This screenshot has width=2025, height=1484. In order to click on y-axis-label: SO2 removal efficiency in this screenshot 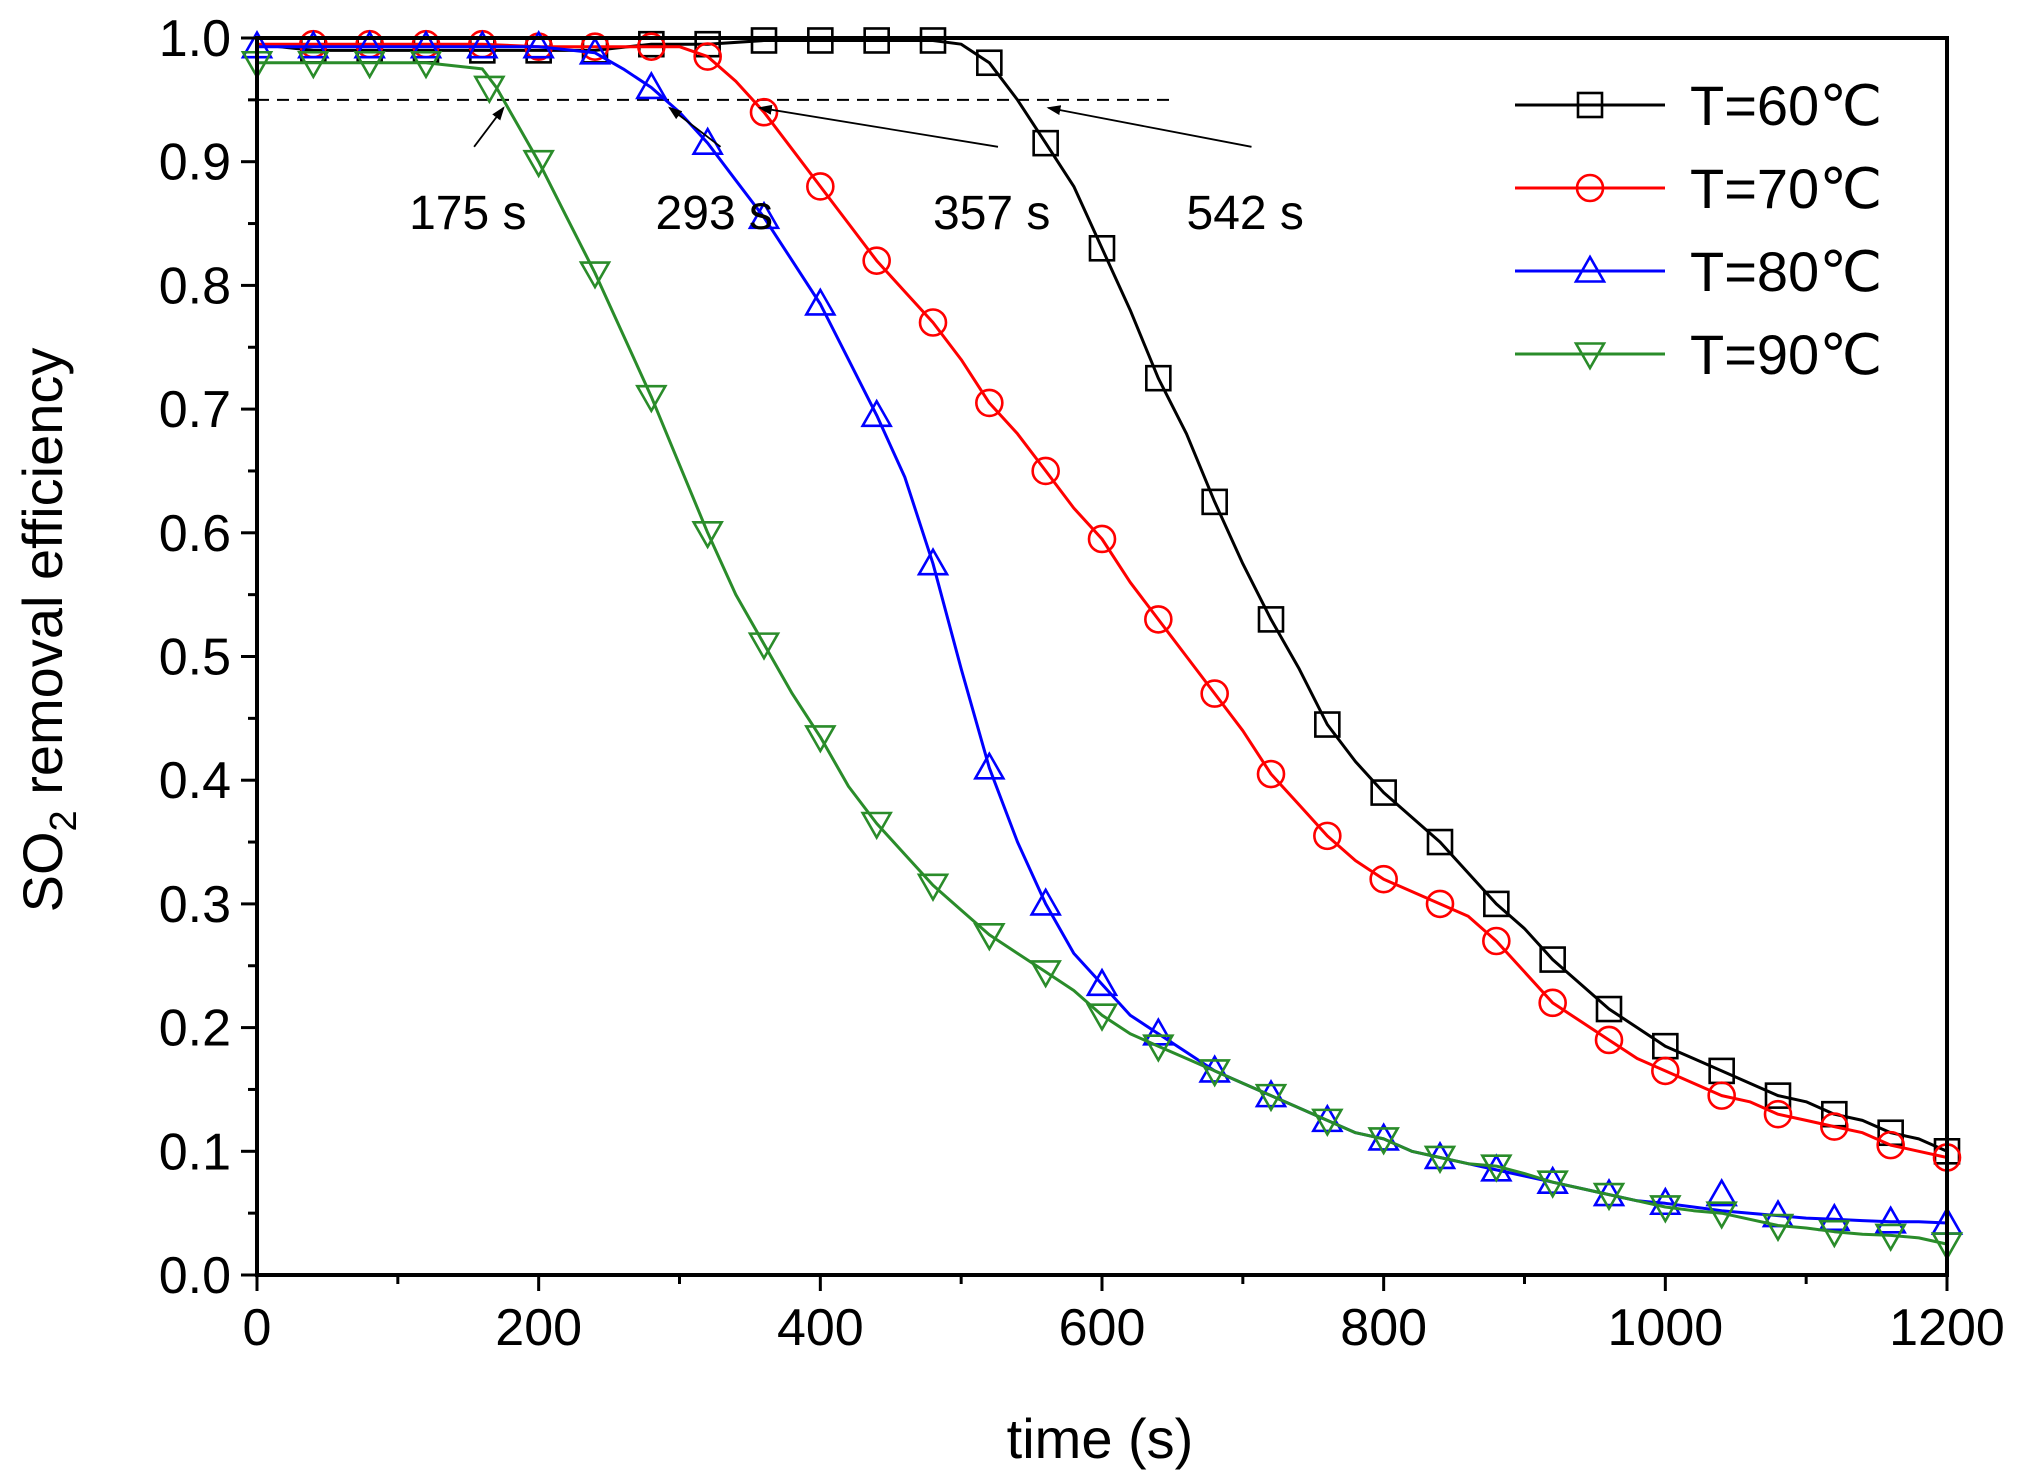, I will do `click(48, 630)`.